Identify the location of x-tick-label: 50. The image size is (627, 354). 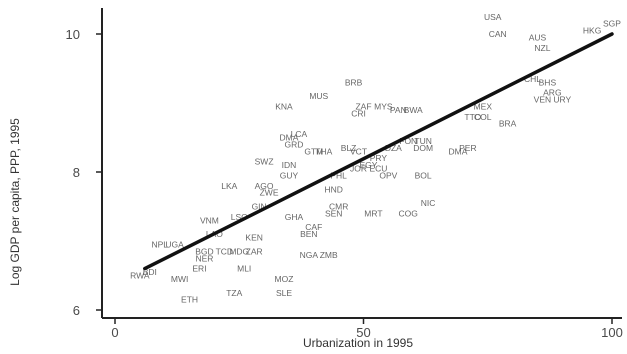
(363, 332).